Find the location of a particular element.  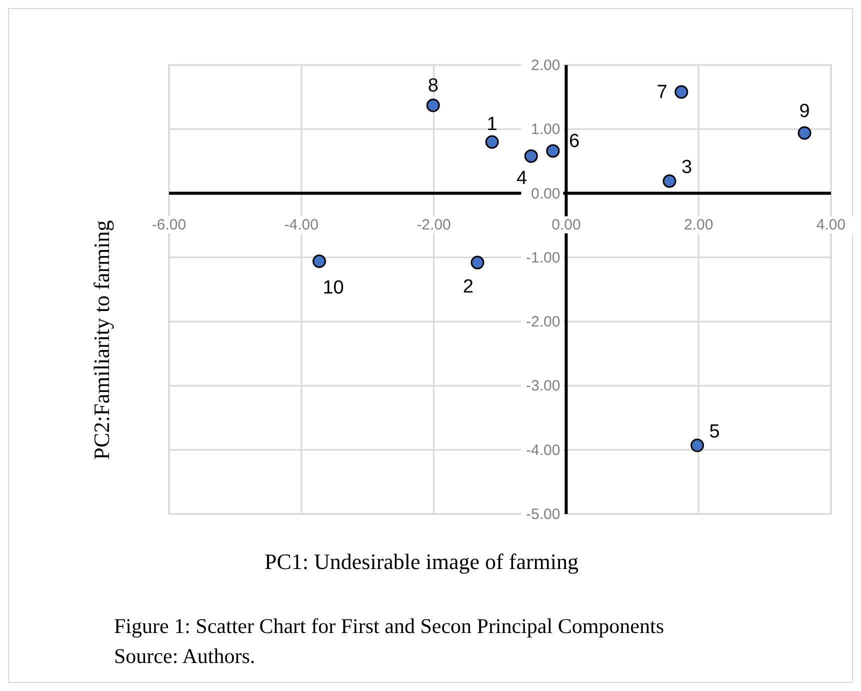

y-tick-label: -2.00 is located at coordinates (543, 322).